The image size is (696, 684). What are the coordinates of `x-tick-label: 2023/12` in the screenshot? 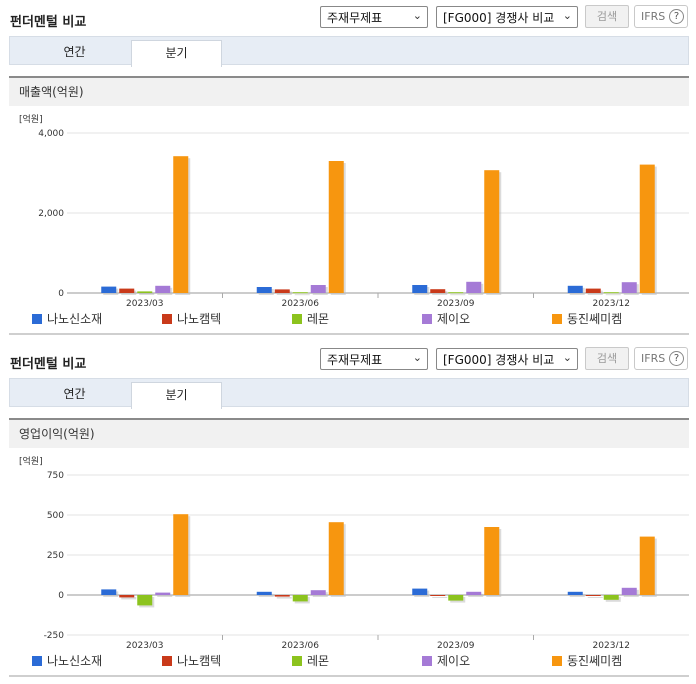 It's located at (611, 302).